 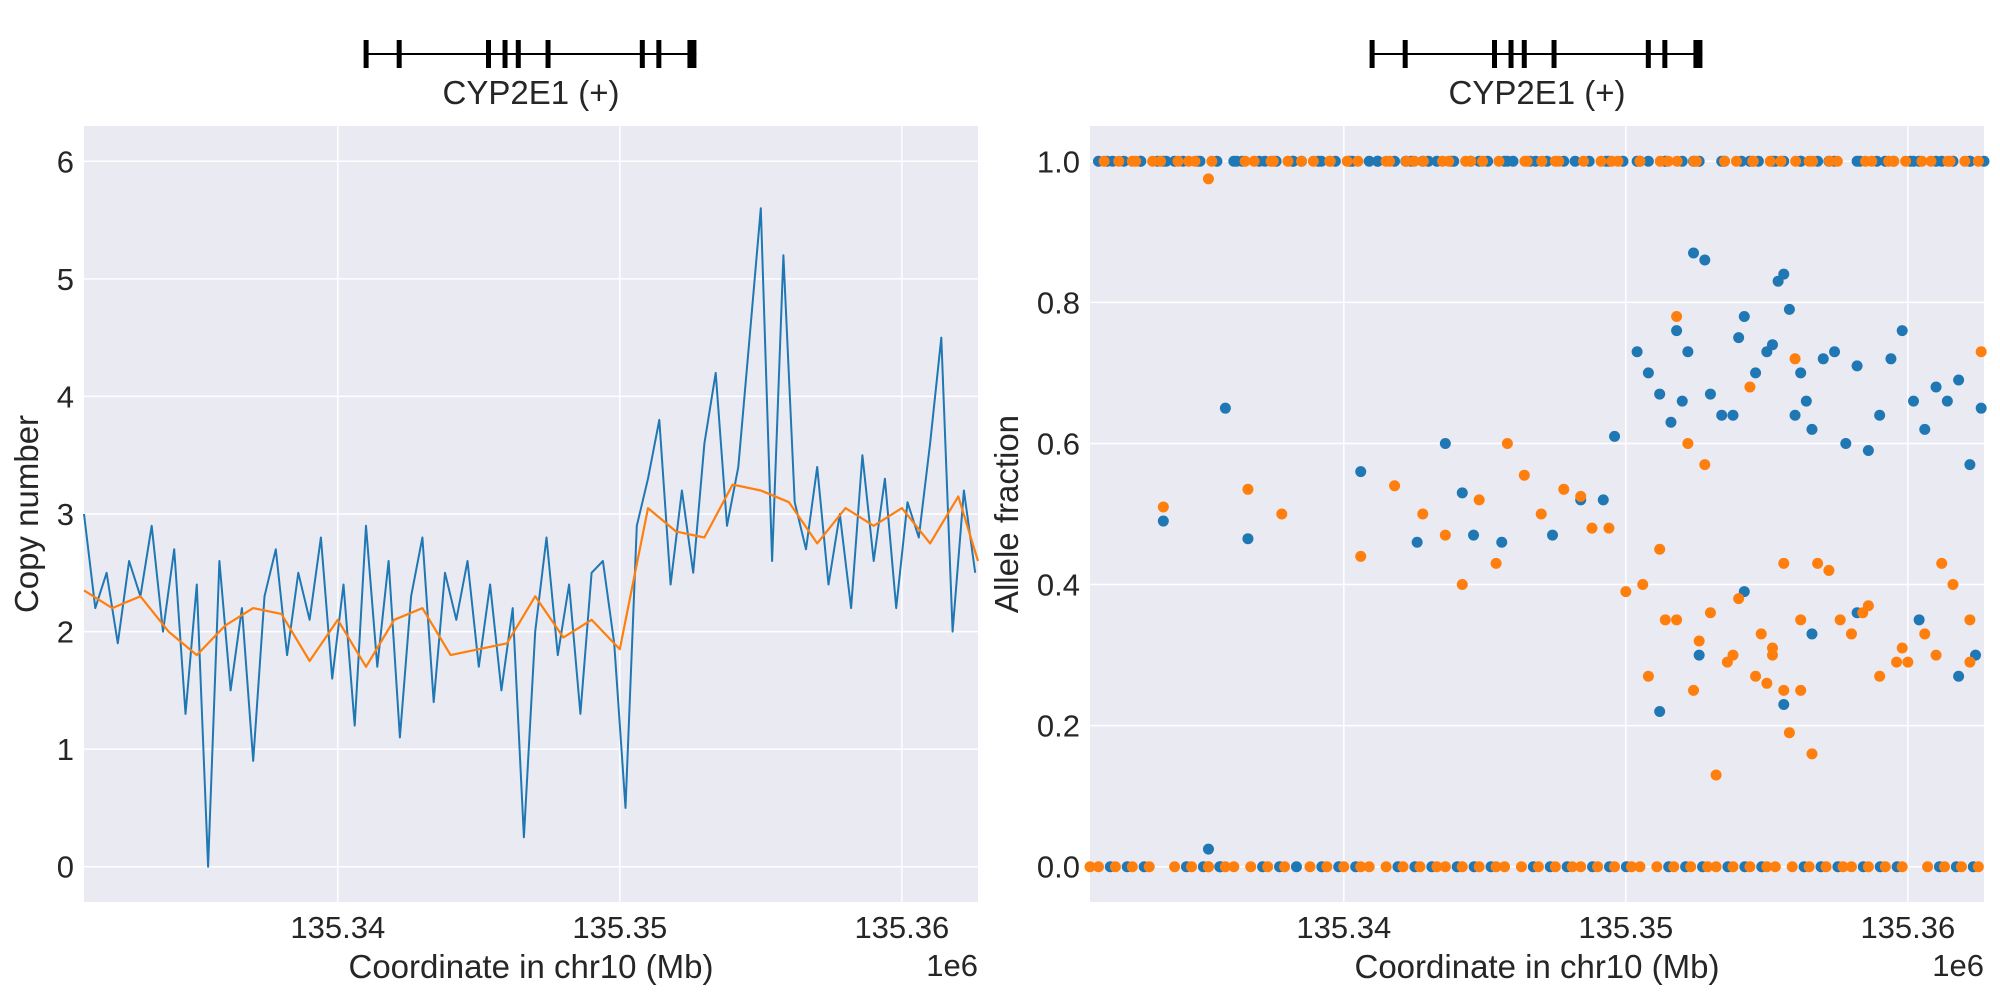 I want to click on x-offset-text-right: 1e6, so click(x=1958, y=965).